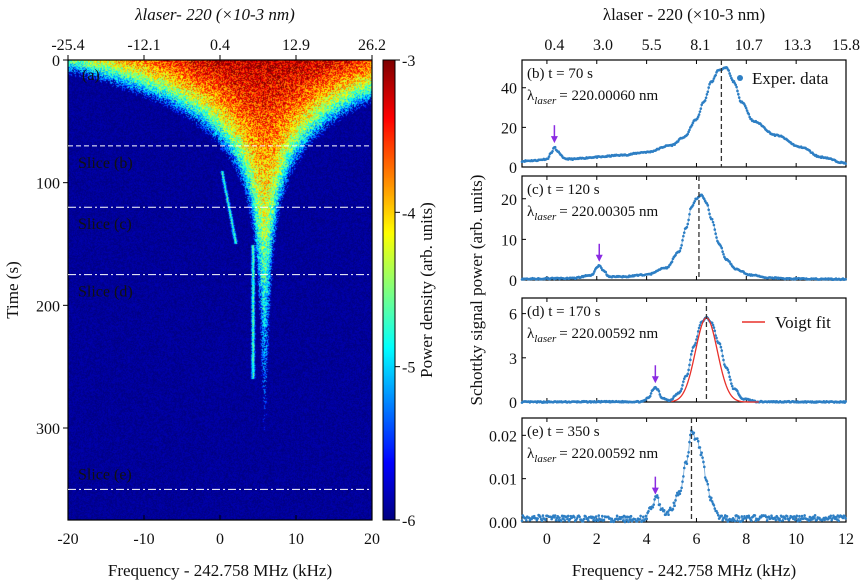  I want to click on data-point, so click(845, 279).